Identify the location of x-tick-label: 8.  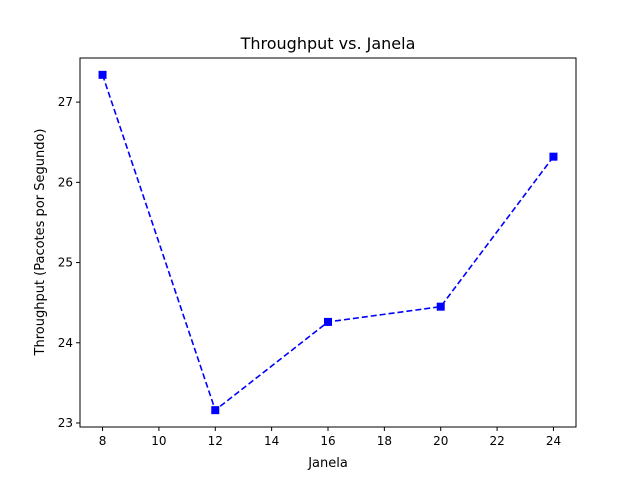
(103, 441).